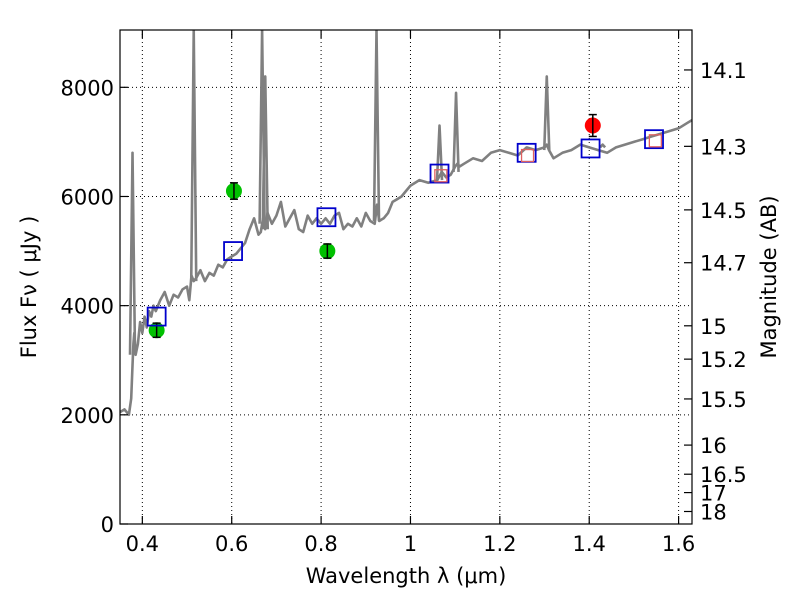  What do you see at coordinates (320, 544) in the screenshot?
I see `x-tick-label: 0.8` at bounding box center [320, 544].